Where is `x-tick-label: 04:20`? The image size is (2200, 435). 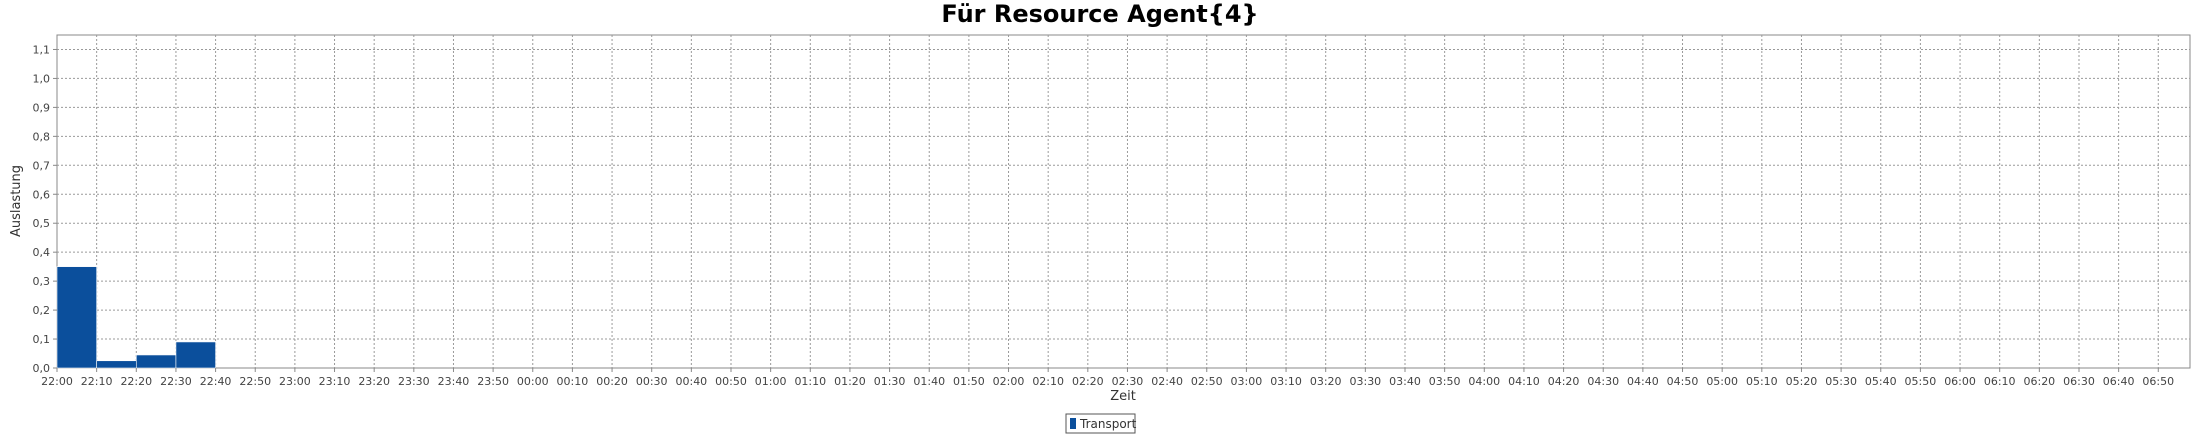 x-tick-label: 04:20 is located at coordinates (1564, 381).